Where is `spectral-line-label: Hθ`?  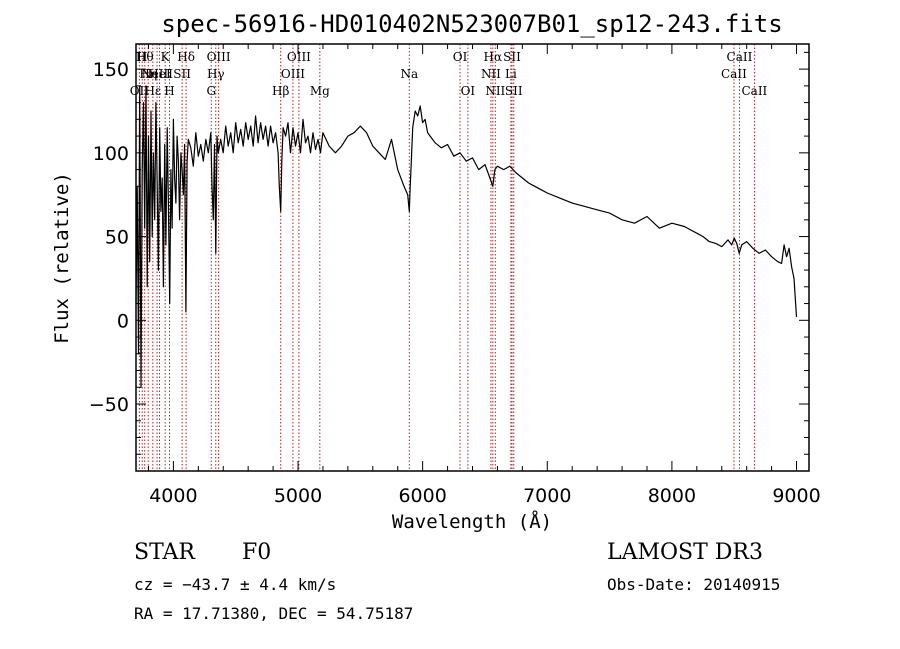 spectral-line-label: Hθ is located at coordinates (145, 57).